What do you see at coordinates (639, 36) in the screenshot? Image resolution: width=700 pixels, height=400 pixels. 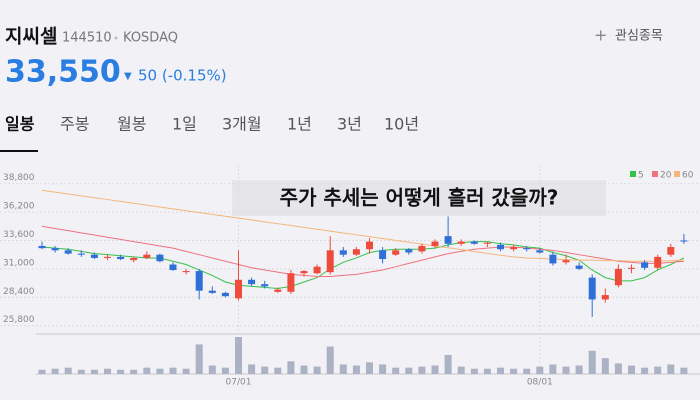 I see `watch-button: 관심종목` at bounding box center [639, 36].